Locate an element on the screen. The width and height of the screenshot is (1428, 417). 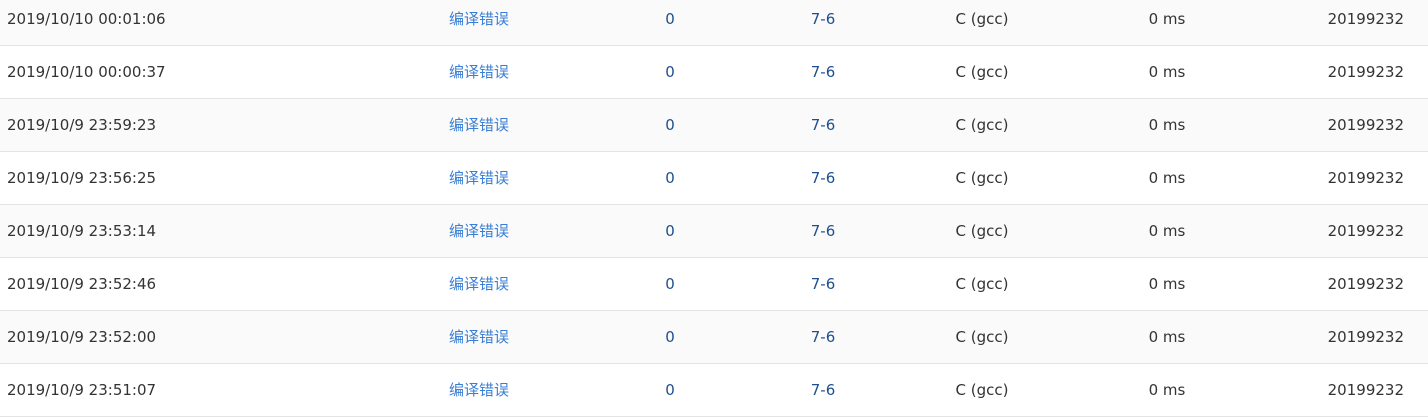
submit-time: 2019/10/9 23:59:23 is located at coordinates (82, 125).